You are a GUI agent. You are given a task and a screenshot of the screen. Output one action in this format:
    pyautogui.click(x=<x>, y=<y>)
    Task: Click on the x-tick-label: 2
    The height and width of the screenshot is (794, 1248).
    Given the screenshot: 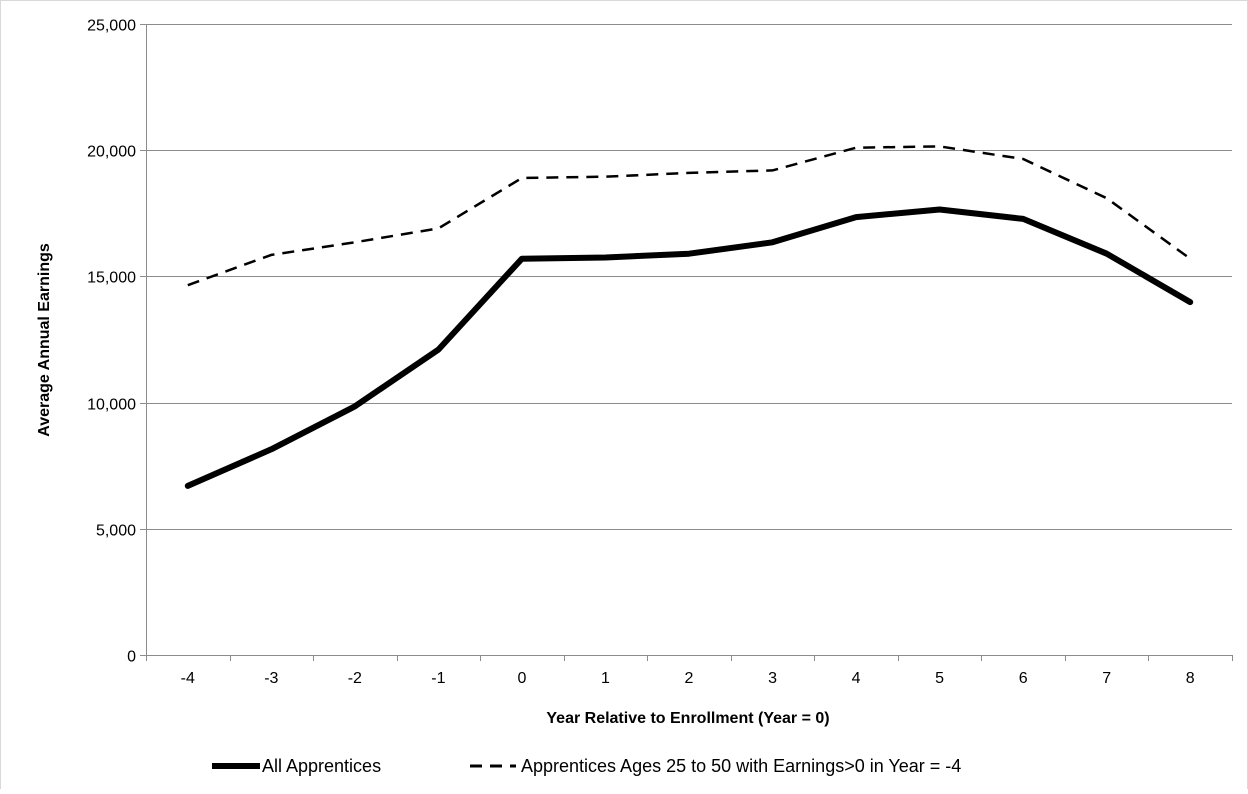 What is the action you would take?
    pyautogui.click(x=689, y=678)
    